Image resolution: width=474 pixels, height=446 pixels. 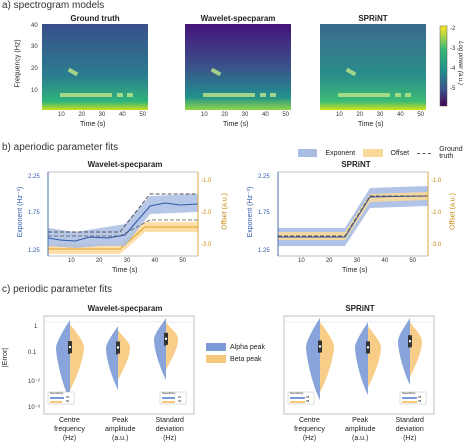 I want to click on legend-exponent-swatch, so click(x=308, y=153).